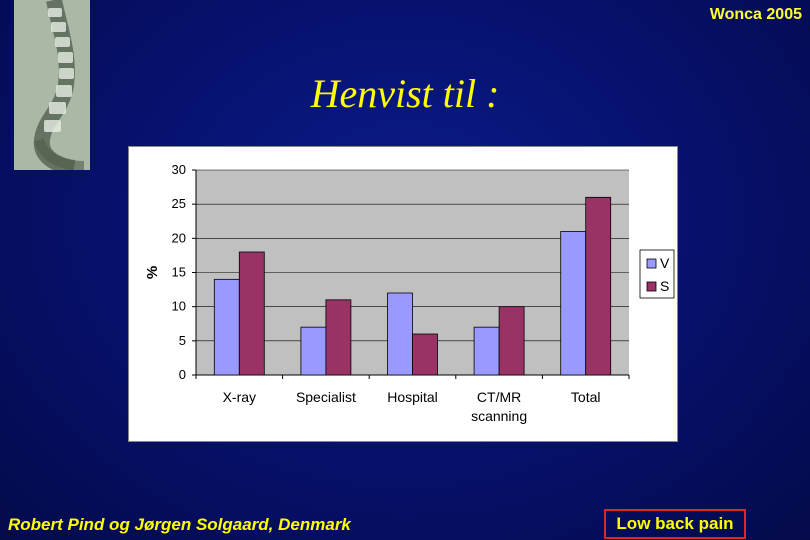  What do you see at coordinates (651, 286) in the screenshot?
I see `legend-swatch-S` at bounding box center [651, 286].